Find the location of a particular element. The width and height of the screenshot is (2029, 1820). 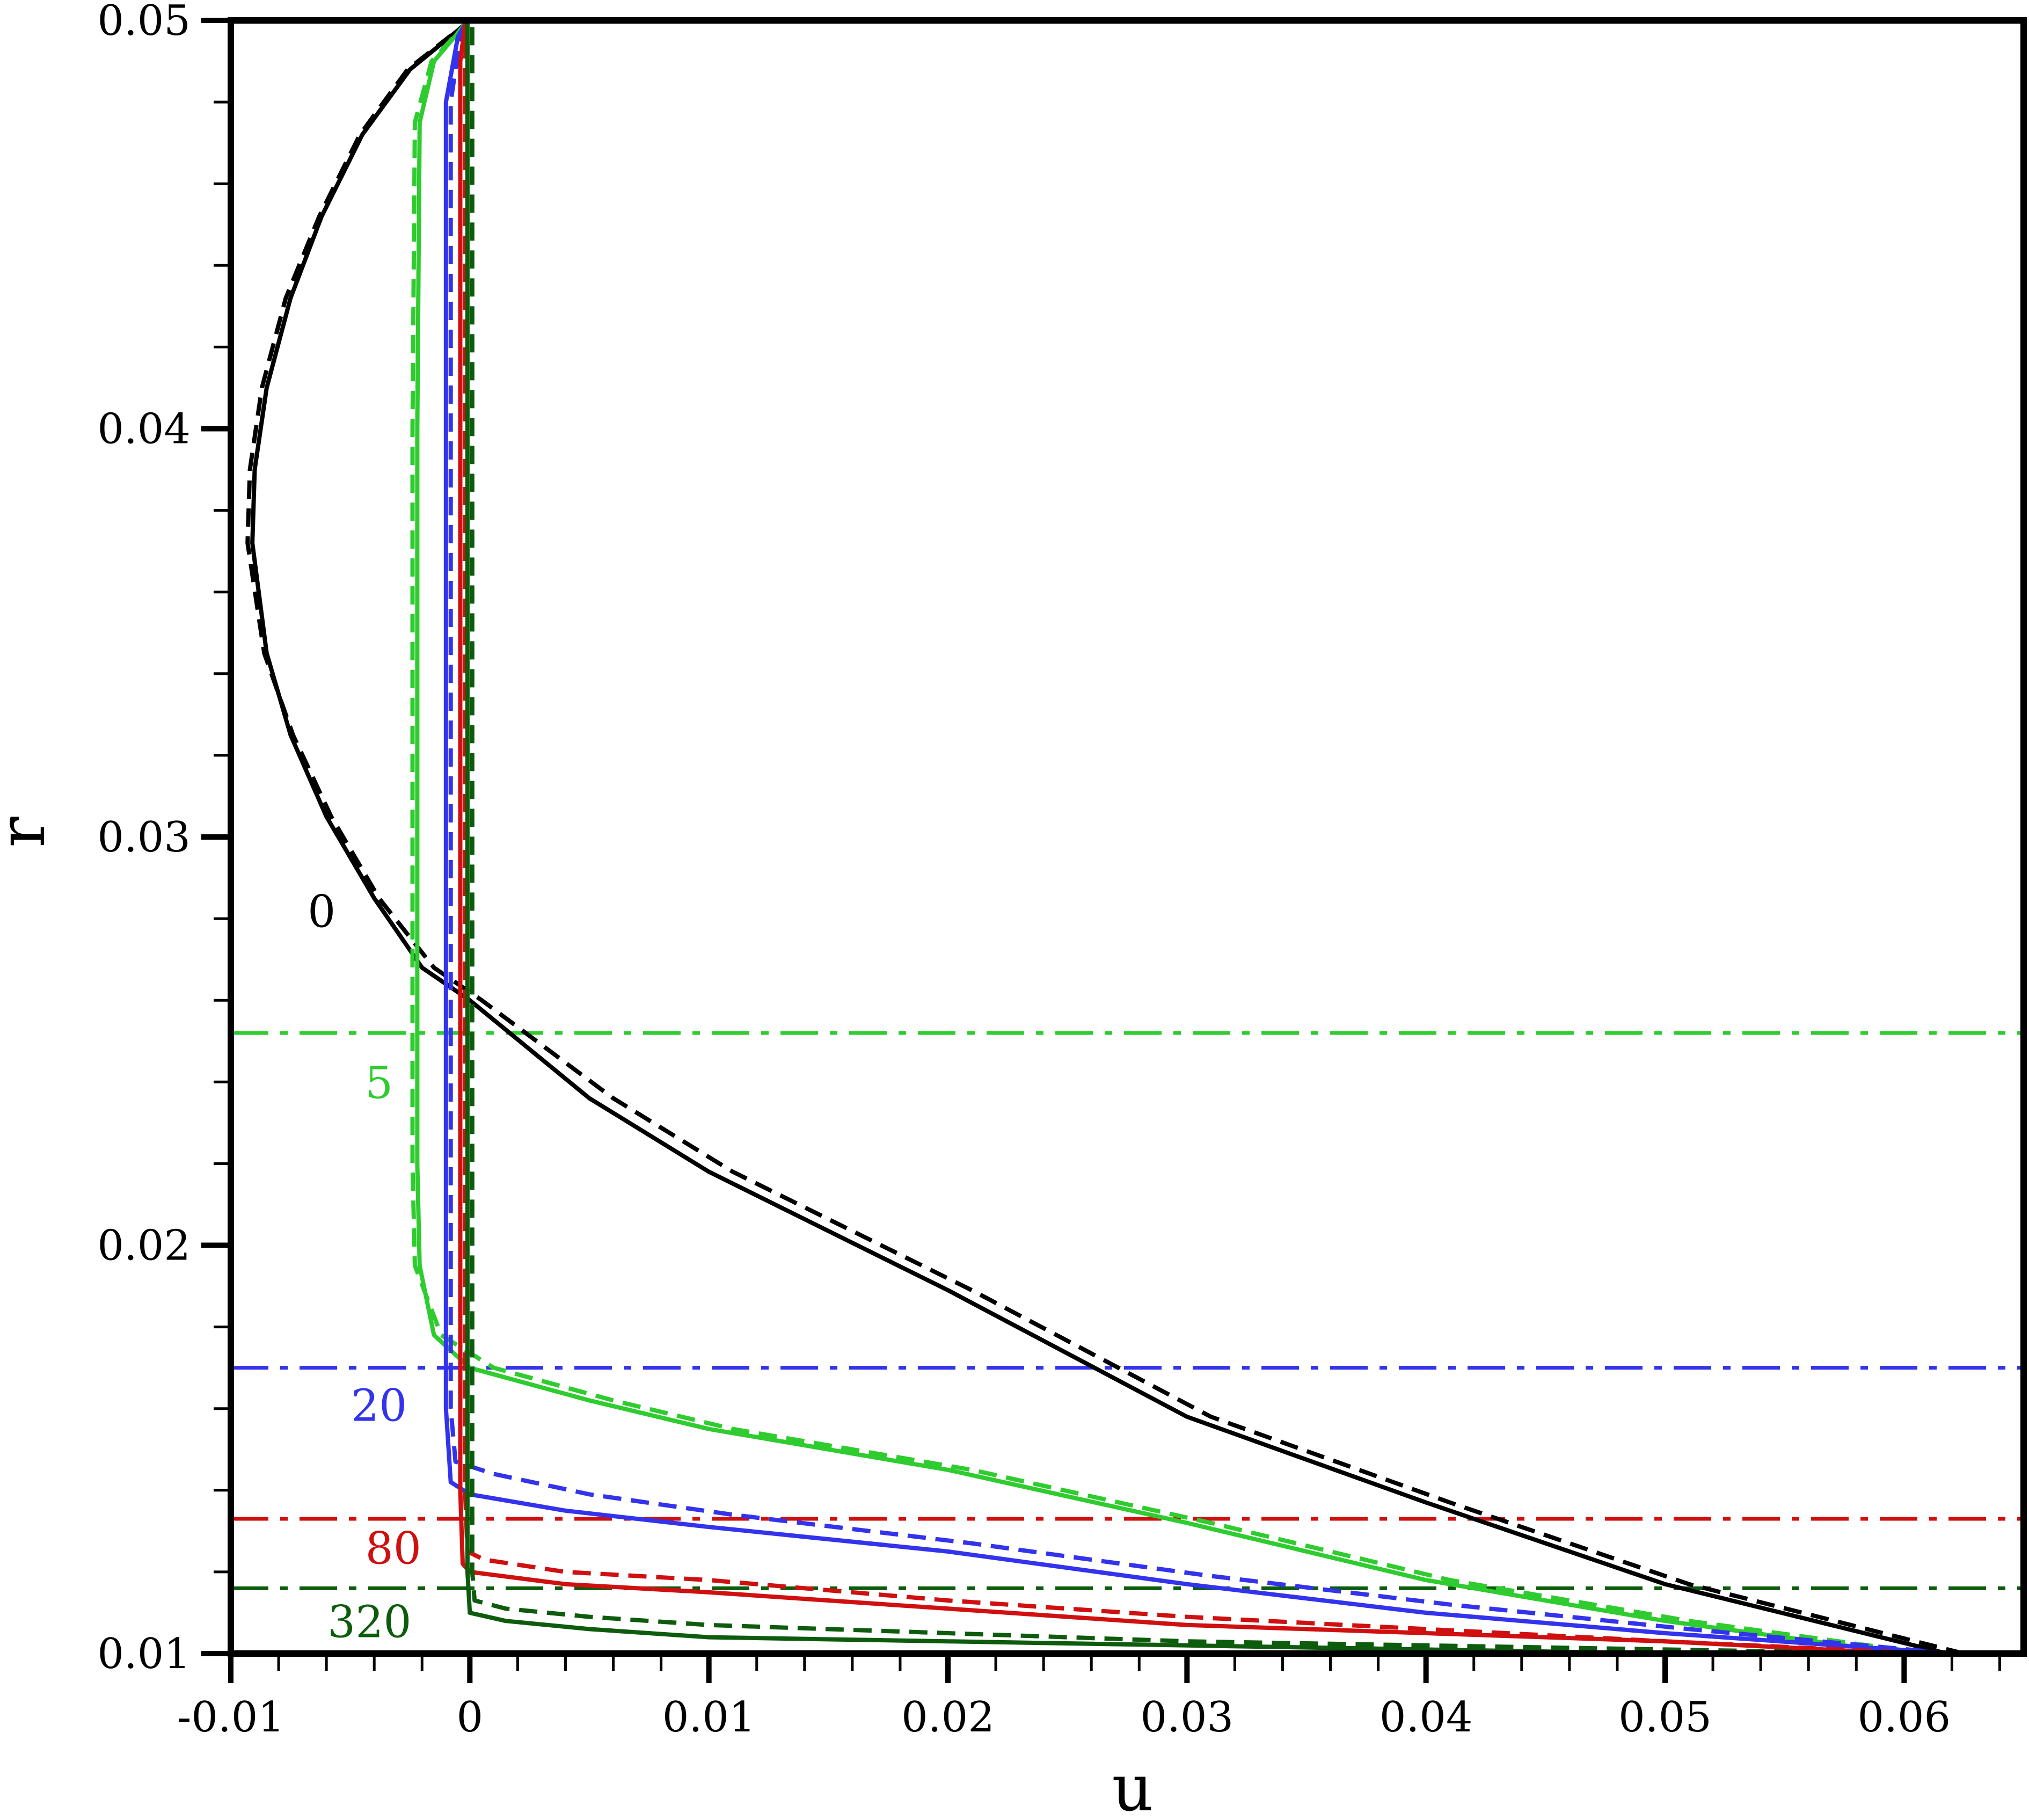

x-tick-label: 0.01 is located at coordinates (709, 1718).